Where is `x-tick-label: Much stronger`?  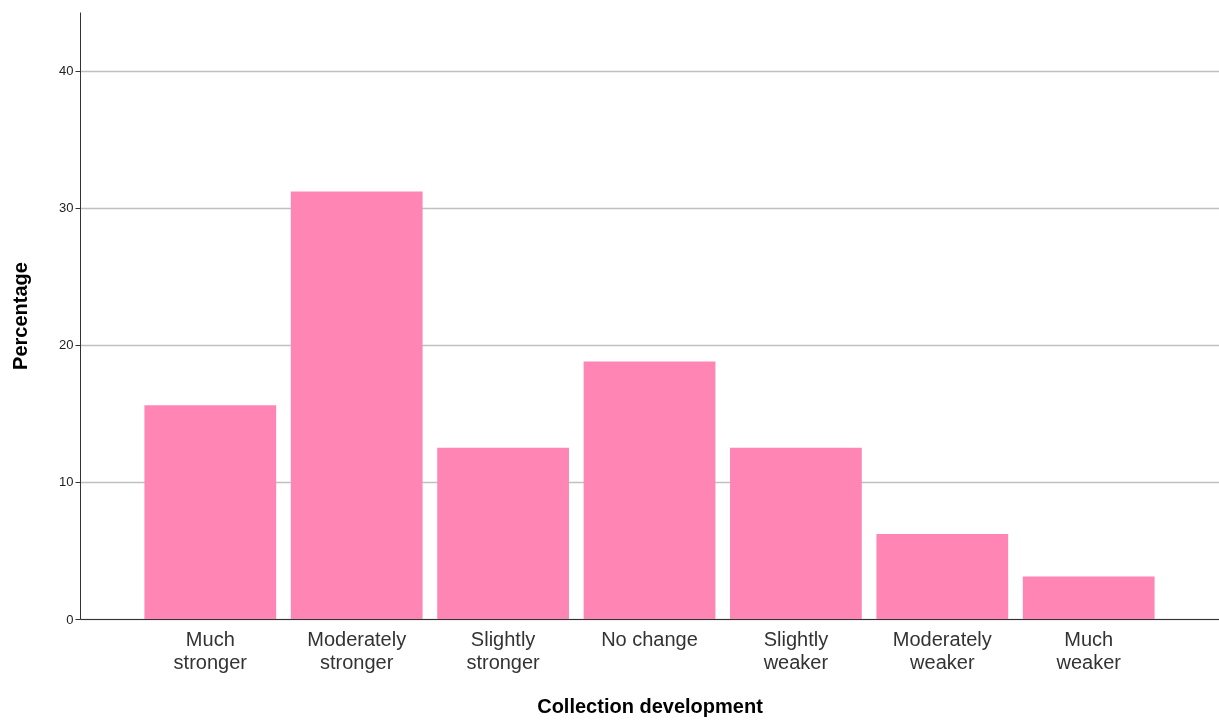 x-tick-label: Much stronger is located at coordinates (210, 650).